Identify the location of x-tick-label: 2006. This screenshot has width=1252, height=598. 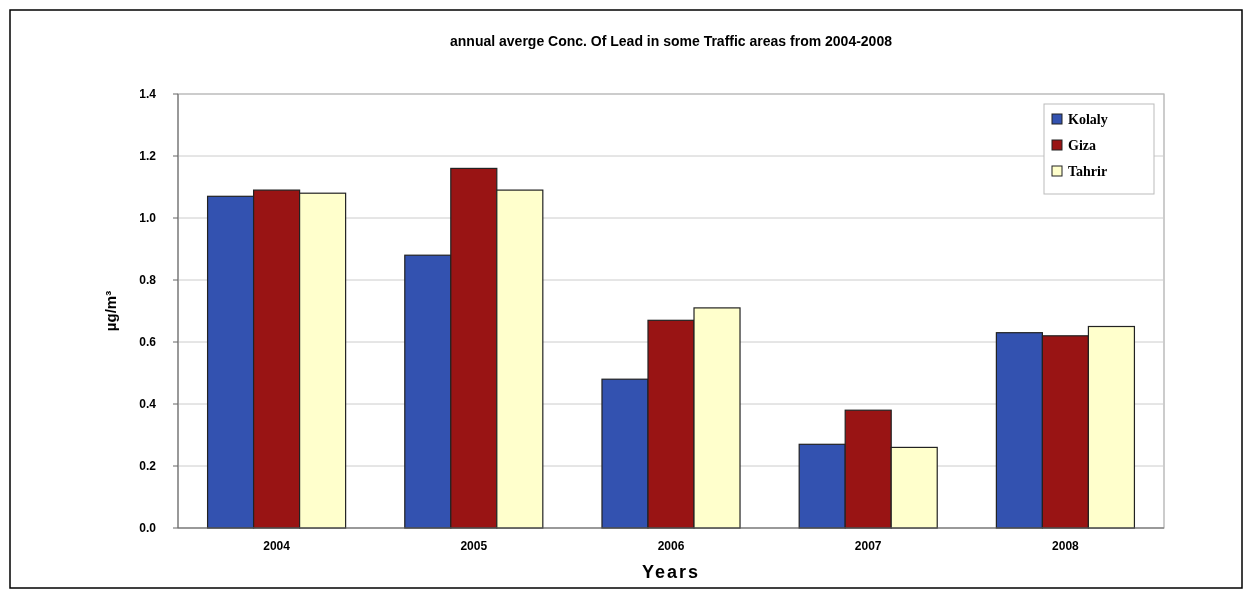
(671, 546).